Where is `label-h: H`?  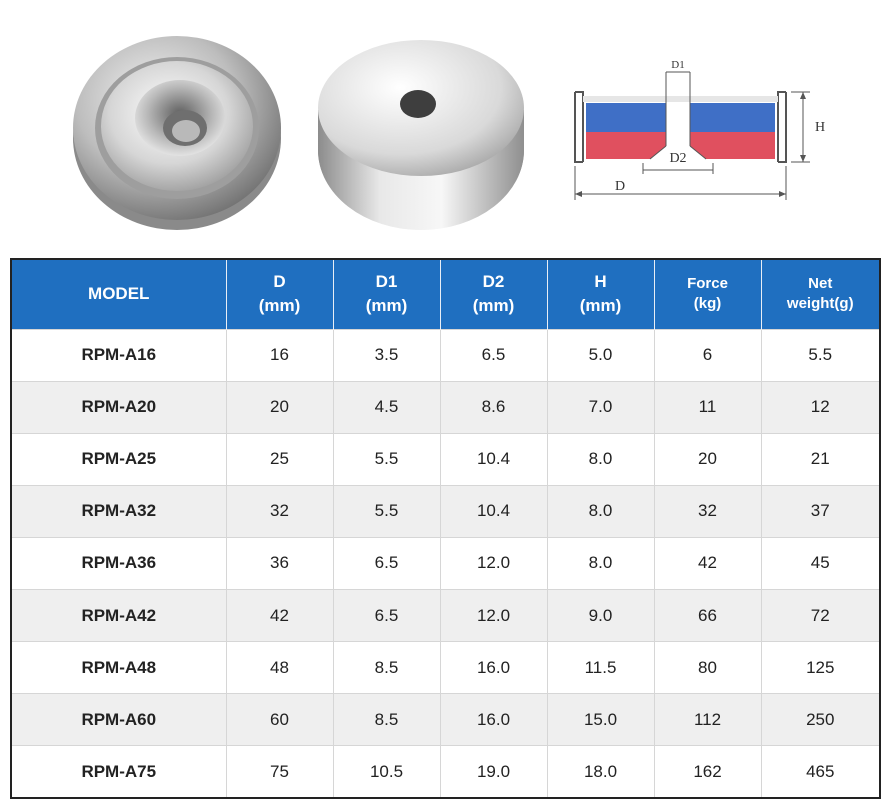 label-h: H is located at coordinates (820, 127).